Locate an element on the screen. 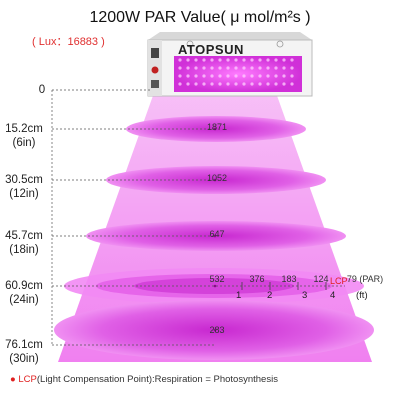  lcp-label: LCP is located at coordinates (339, 281).